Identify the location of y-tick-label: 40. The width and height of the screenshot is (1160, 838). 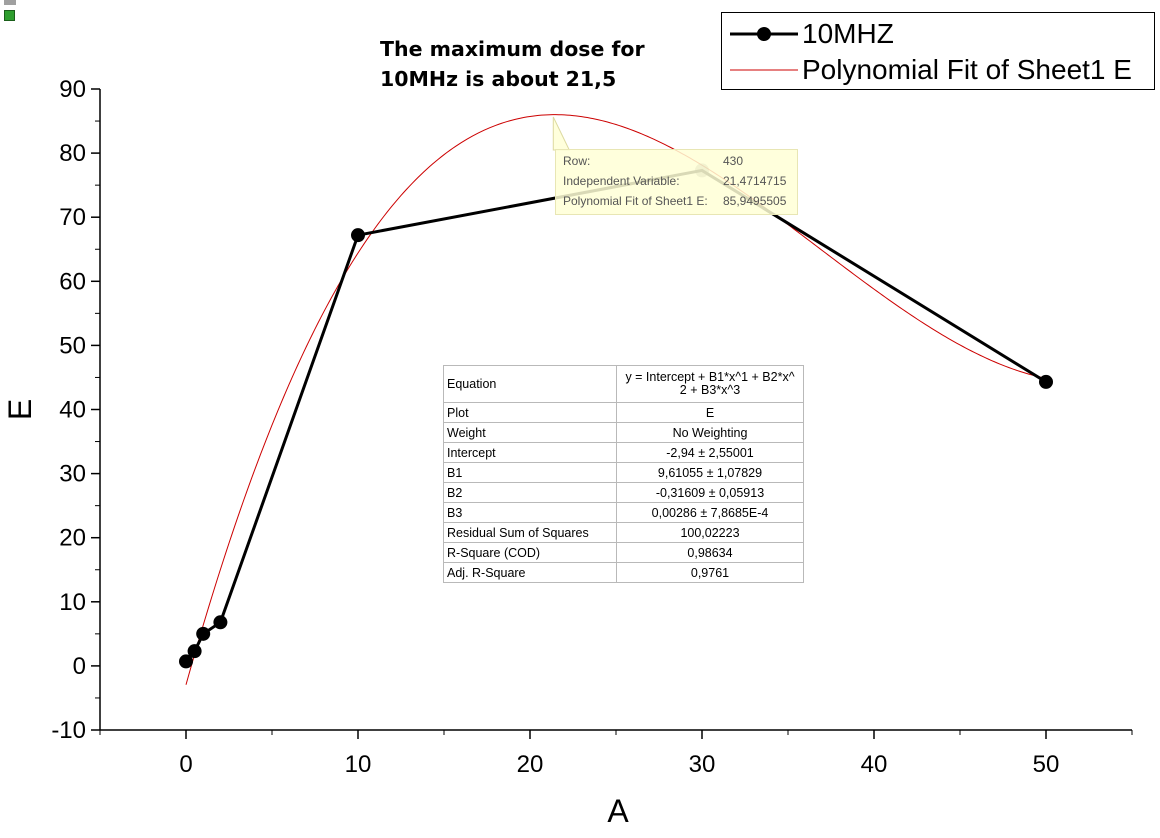
(72, 410).